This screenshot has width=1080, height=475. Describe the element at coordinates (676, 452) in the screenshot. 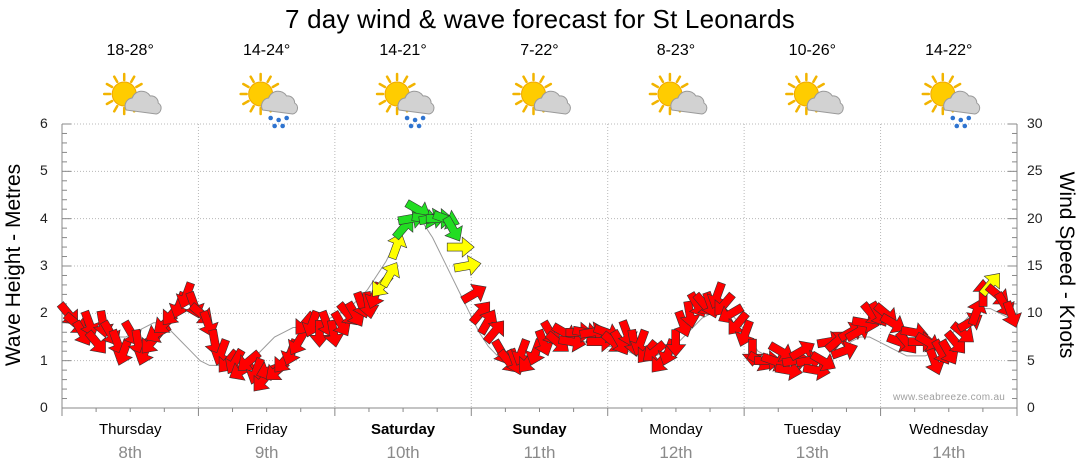

I see `day-date-label: 12th` at that location.